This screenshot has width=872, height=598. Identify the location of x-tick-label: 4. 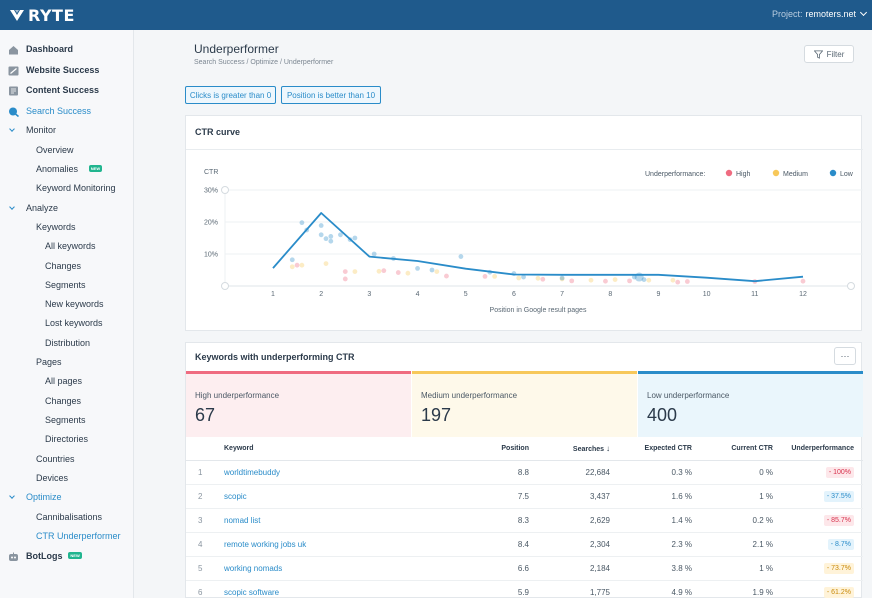
(418, 294).